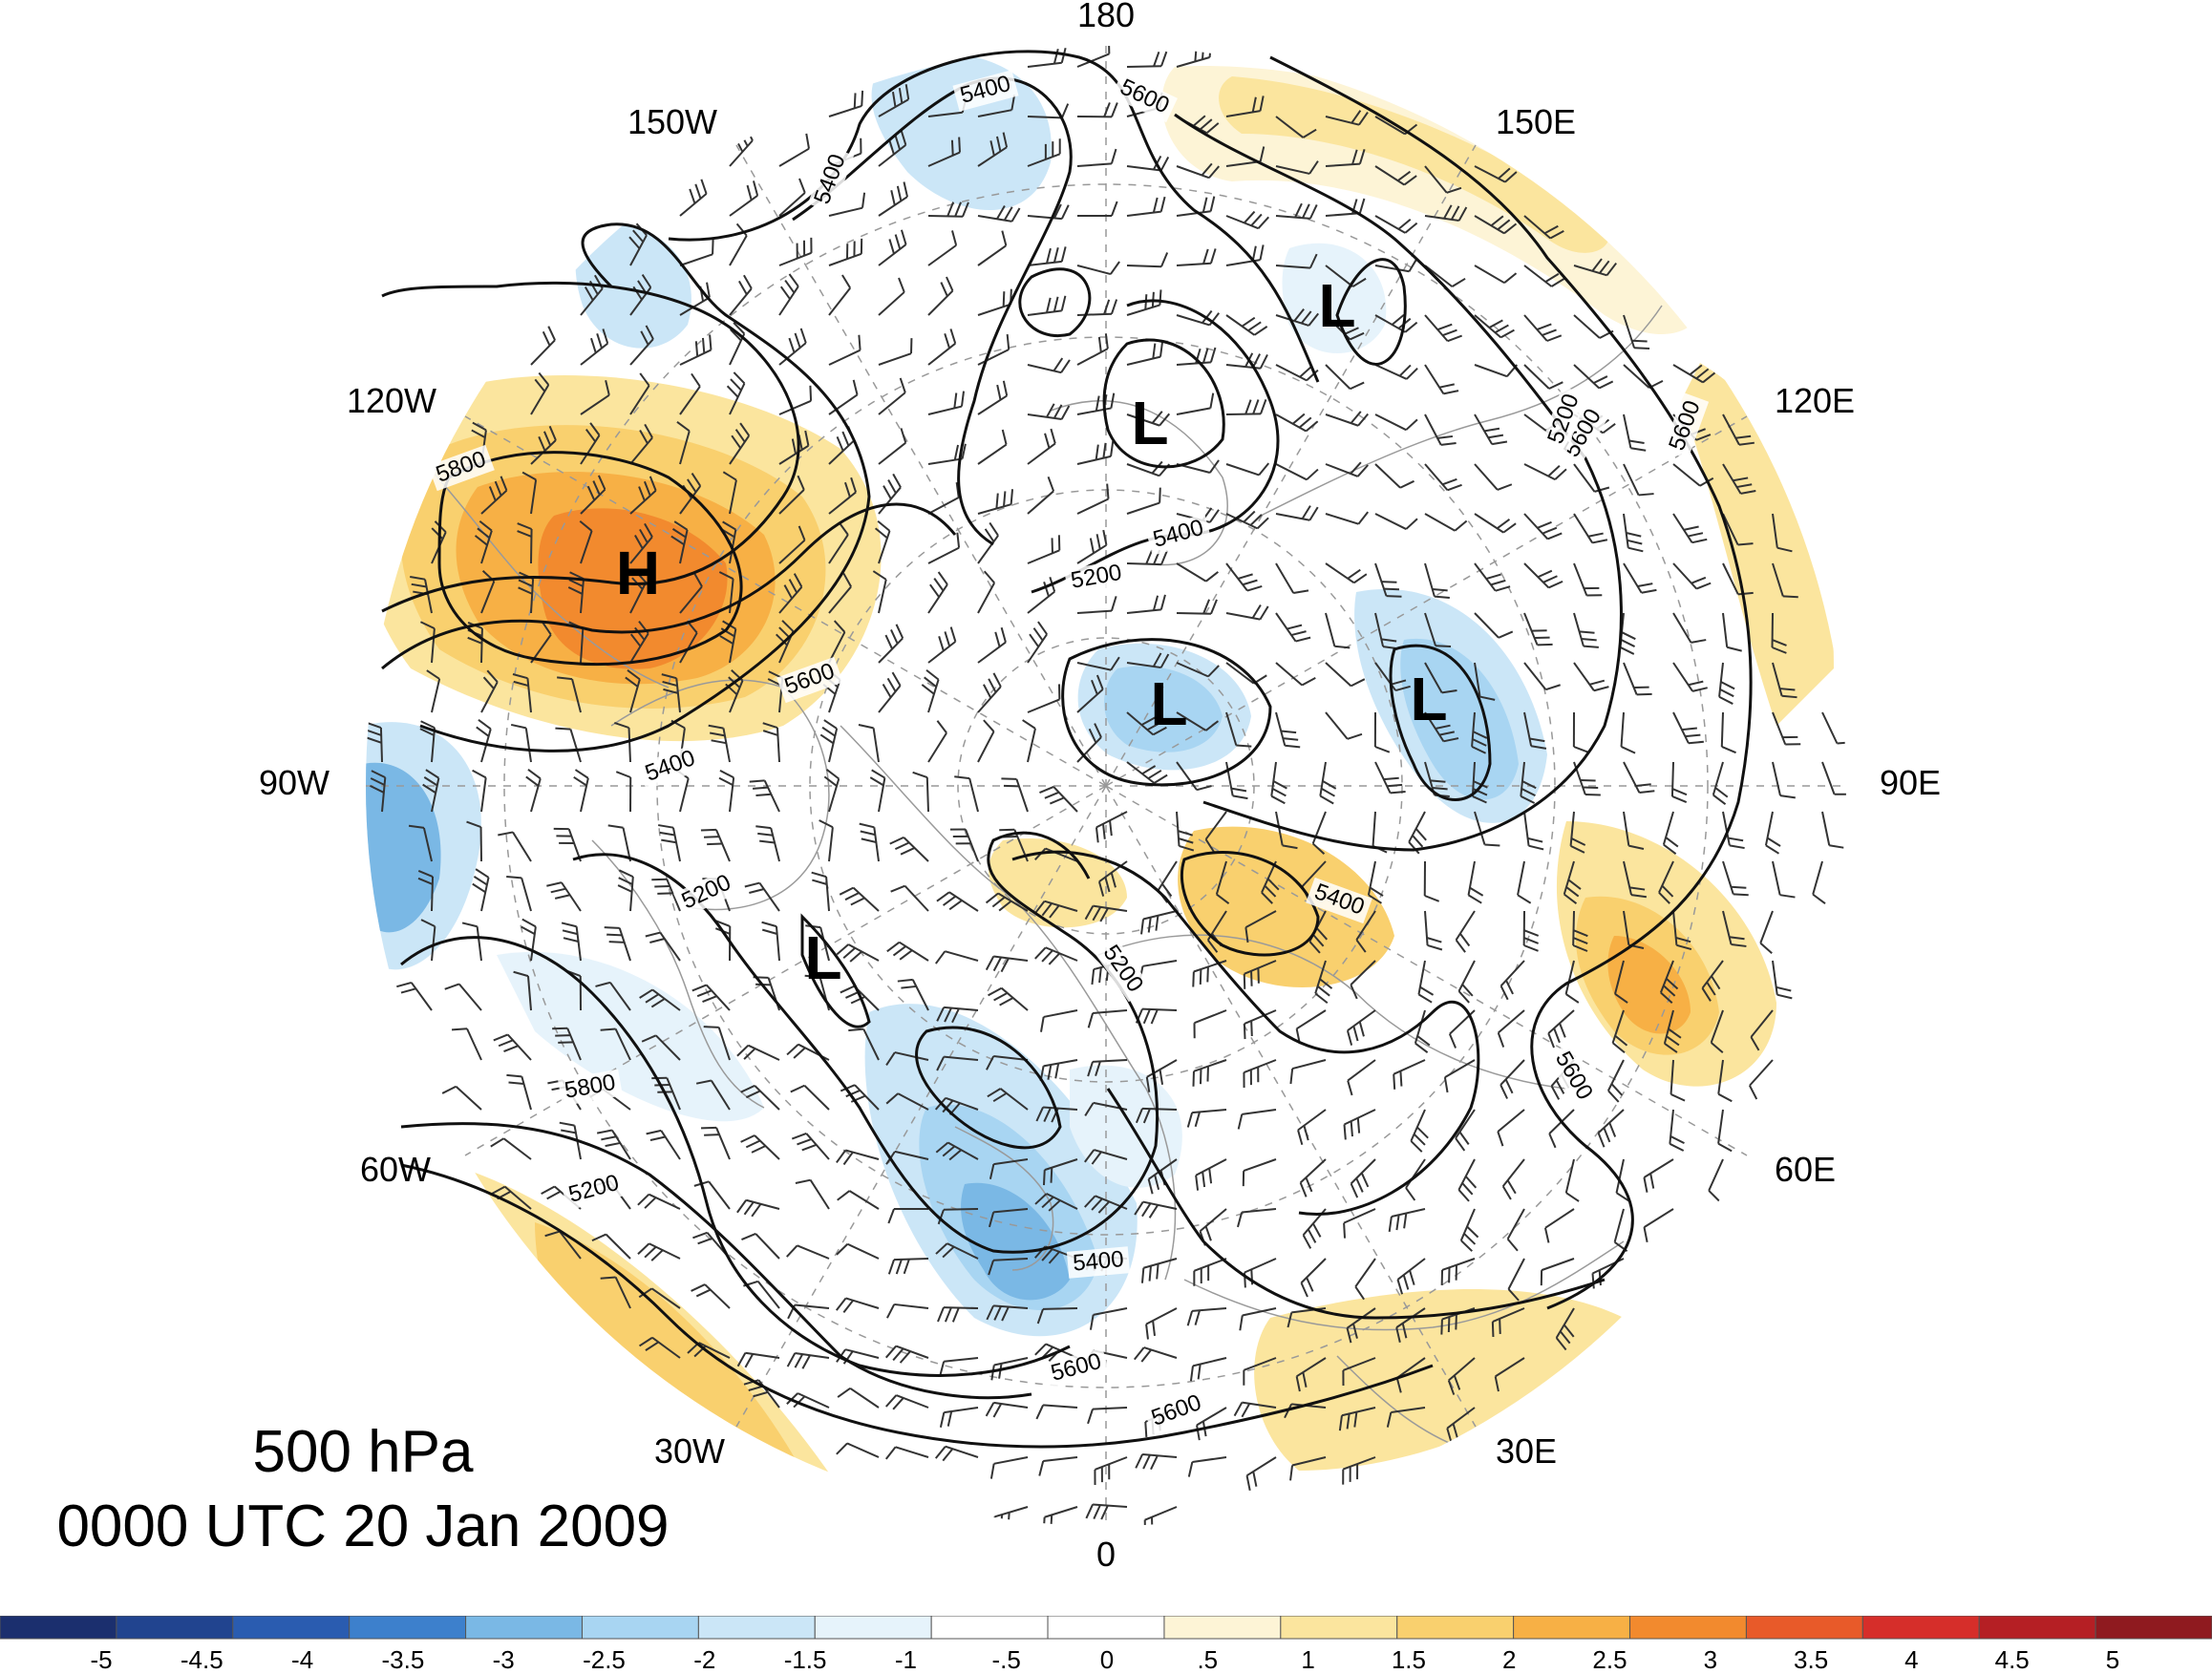  I want to click on longitude-label: 30E, so click(1526, 1451).